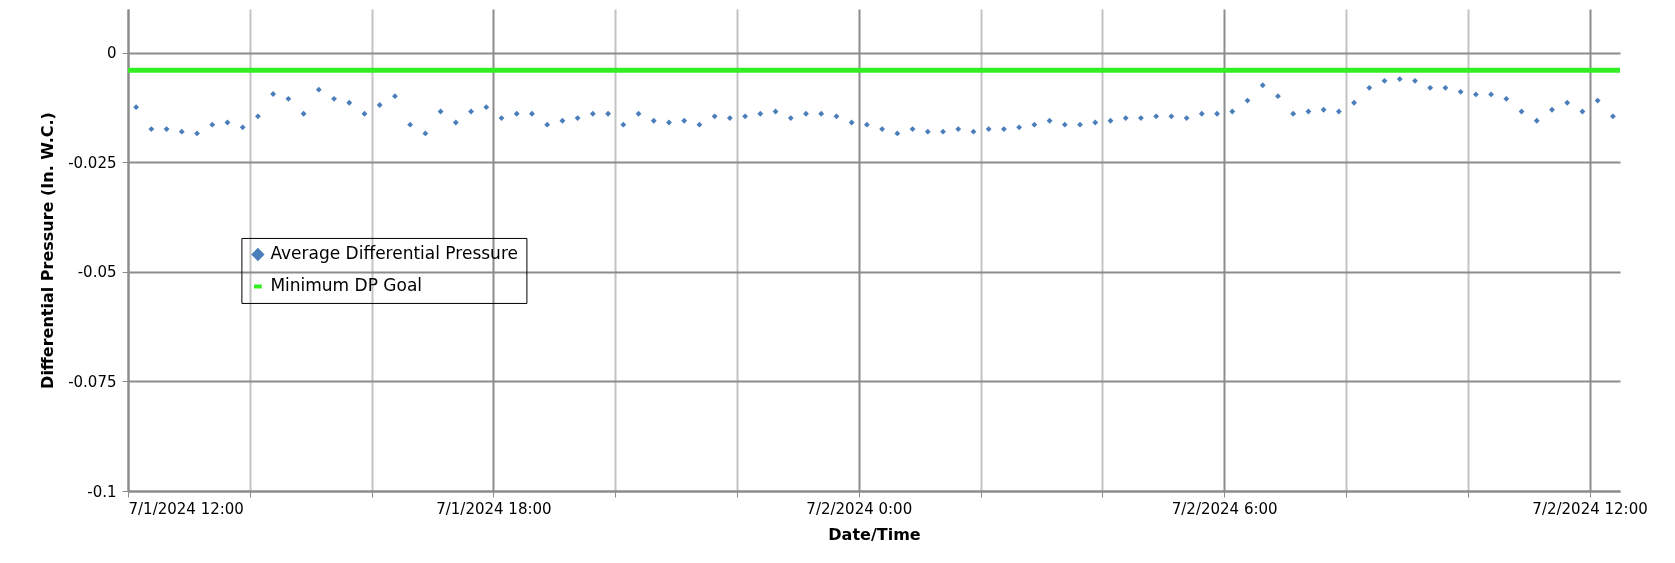 This screenshot has width=1675, height=563. Describe the element at coordinates (1590, 508) in the screenshot. I see `x-tick-label: 7/2/2024 12:00` at that location.